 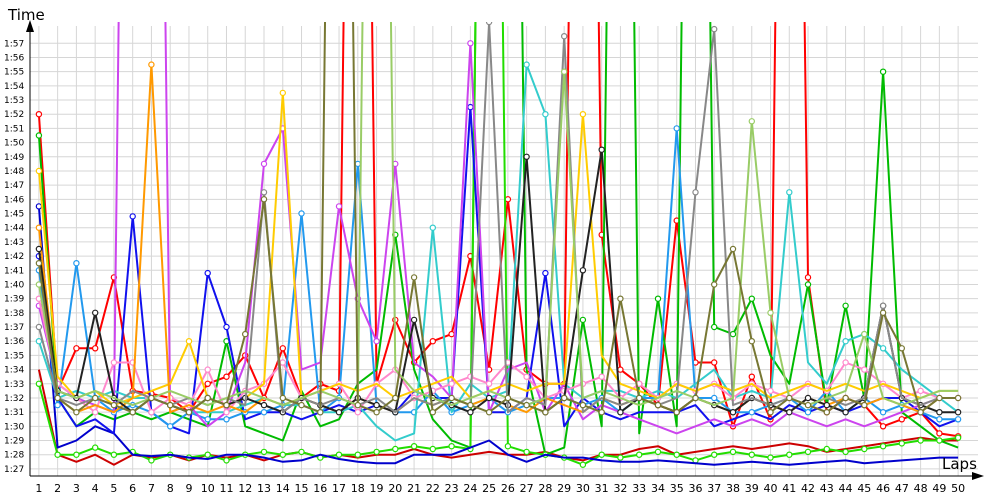 I want to click on y-tick-label-25: 1:51, so click(x=14, y=129).